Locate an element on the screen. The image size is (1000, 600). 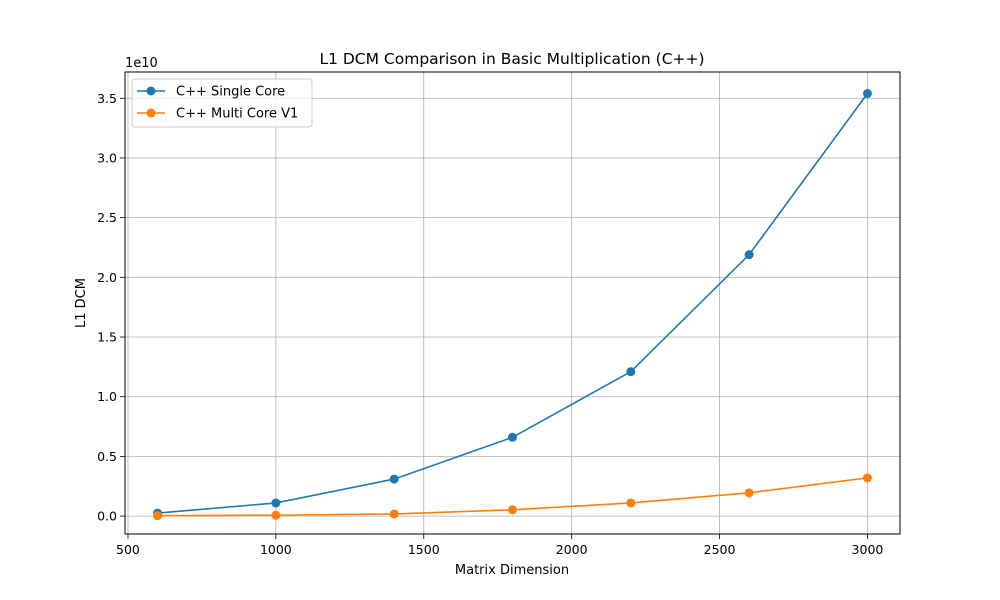
y-tick-label: 1.5 is located at coordinates (107, 337).